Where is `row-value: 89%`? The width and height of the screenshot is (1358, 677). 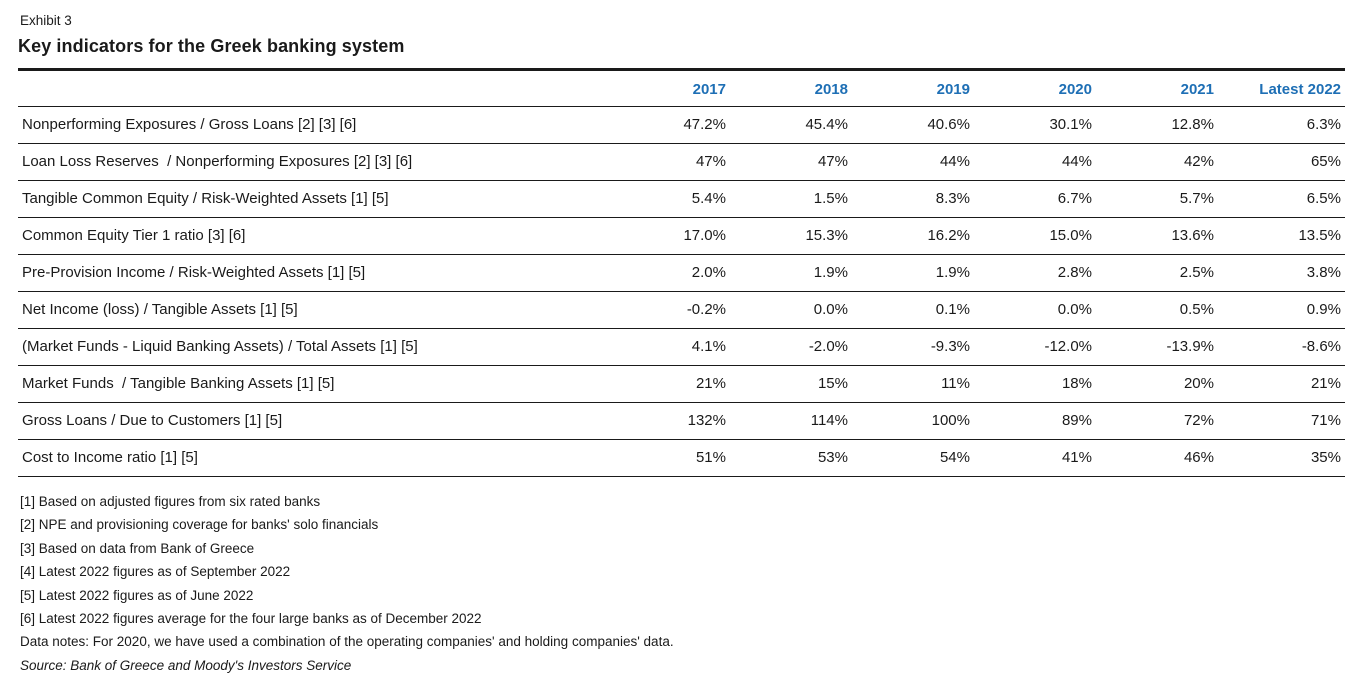 row-value: 89% is located at coordinates (1031, 421).